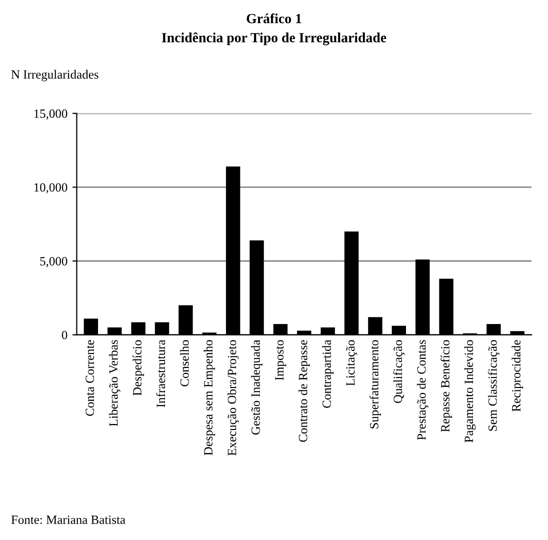  Describe the element at coordinates (138, 368) in the screenshot. I see `x-tick-label: Despedício` at that location.